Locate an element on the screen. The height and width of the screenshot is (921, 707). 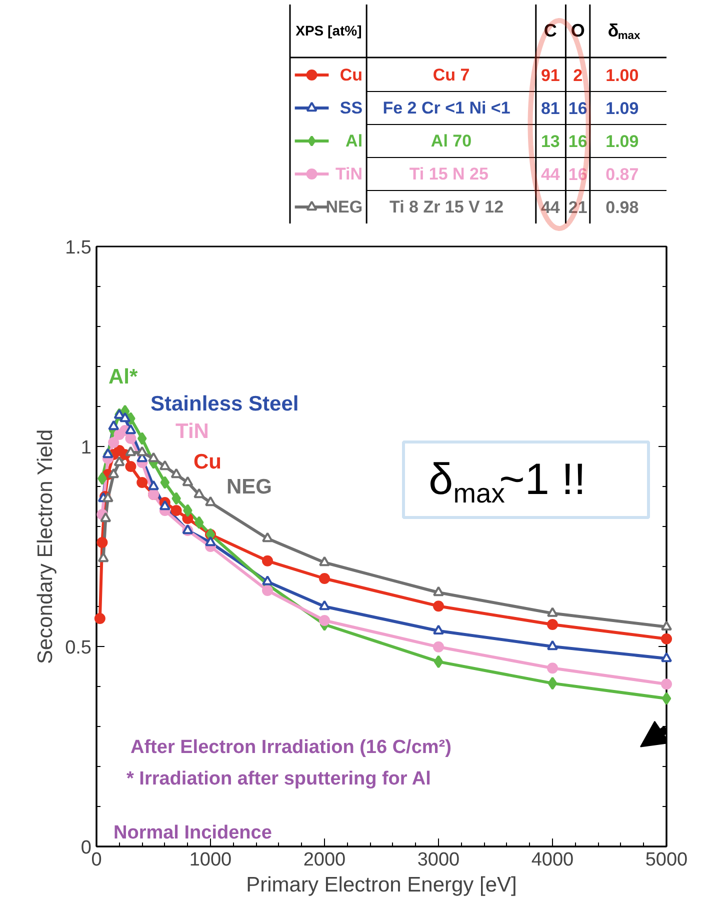
text: Al 70 is located at coordinates (451, 141).